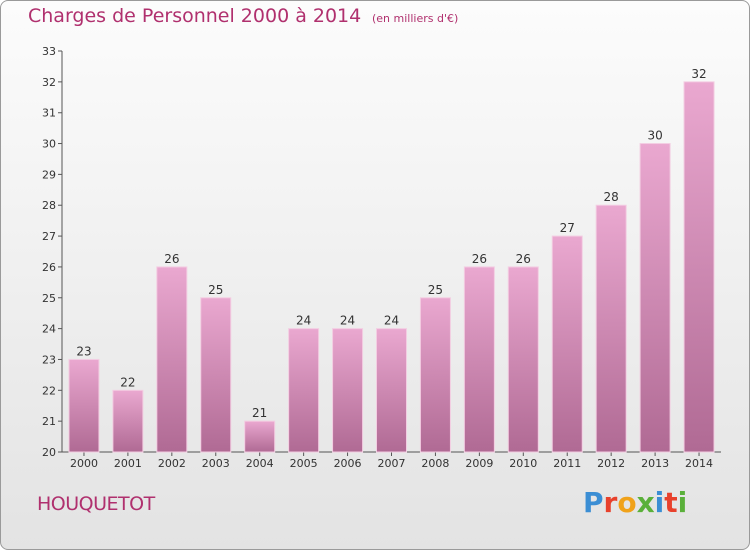 The width and height of the screenshot is (750, 550). Describe the element at coordinates (415, 18) in the screenshot. I see `chart-subtitle: (en milliers d'€)` at that location.